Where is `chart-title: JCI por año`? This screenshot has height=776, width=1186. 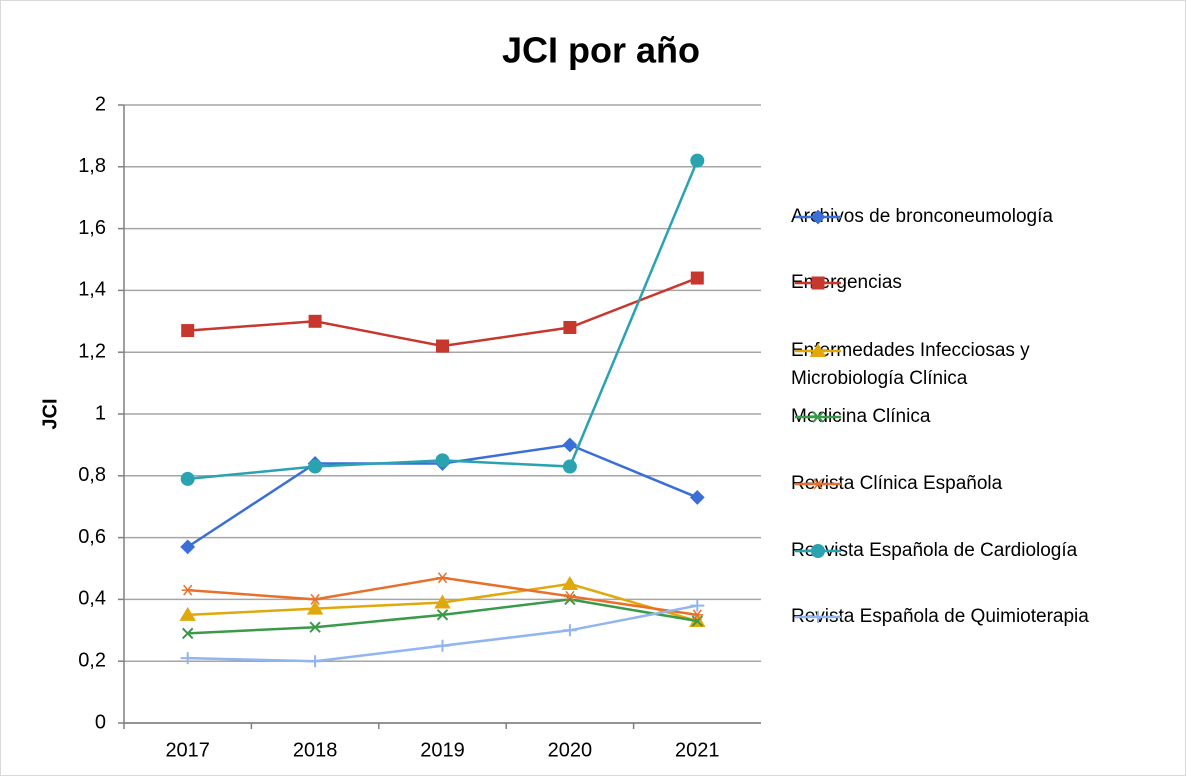 chart-title: JCI por año is located at coordinates (601, 50).